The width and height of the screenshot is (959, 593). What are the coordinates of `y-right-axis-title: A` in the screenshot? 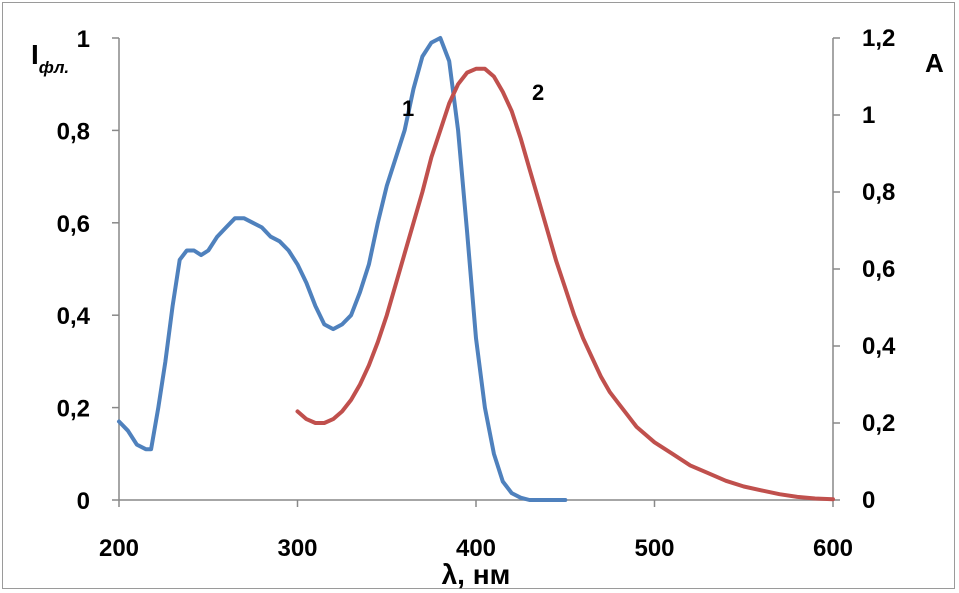 It's located at (934, 63).